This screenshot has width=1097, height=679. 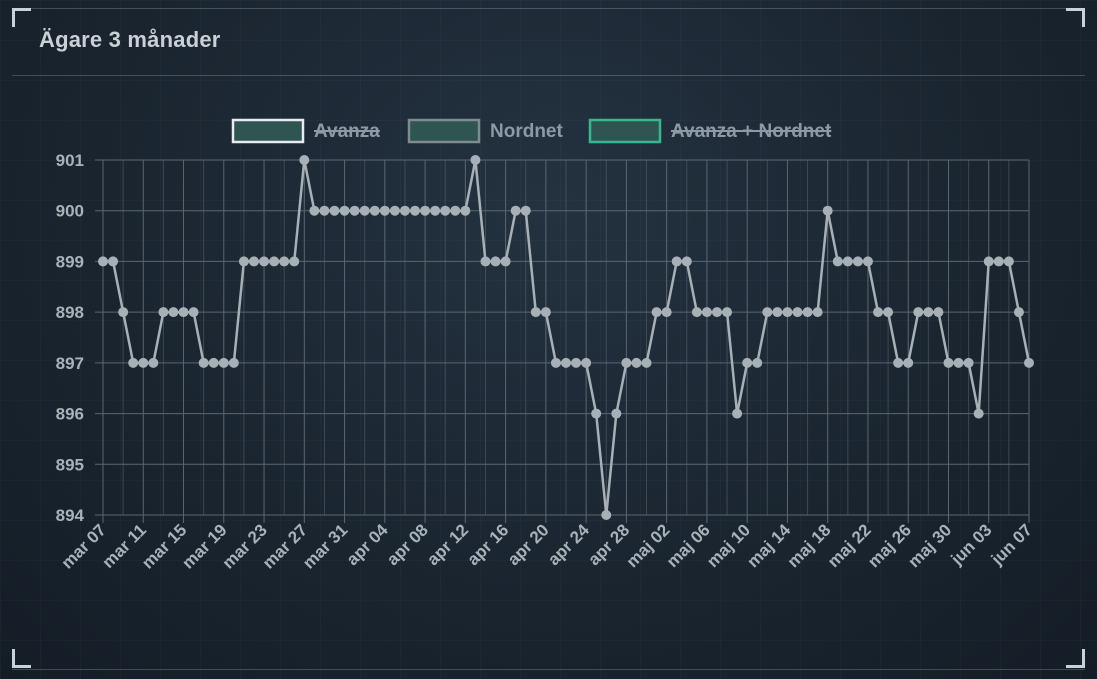 I want to click on x-tick-label: maj 26, so click(x=889, y=545).